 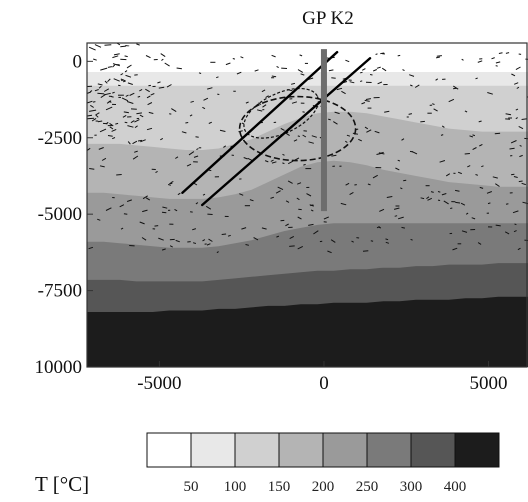 What do you see at coordinates (455, 487) in the screenshot?
I see `colorbar-tick-label: 400` at bounding box center [455, 487].